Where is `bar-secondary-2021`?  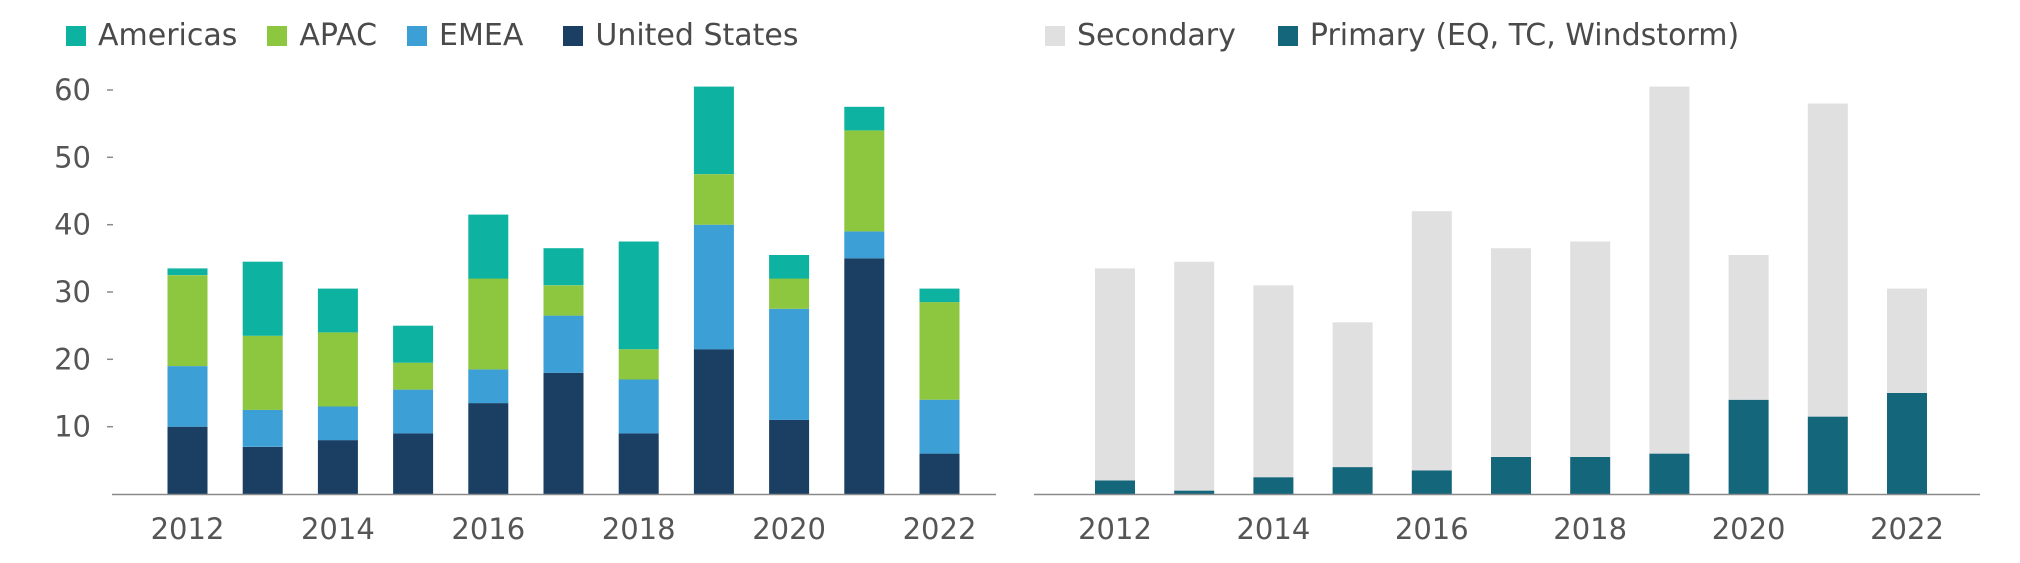 bar-secondary-2021 is located at coordinates (1827, 260).